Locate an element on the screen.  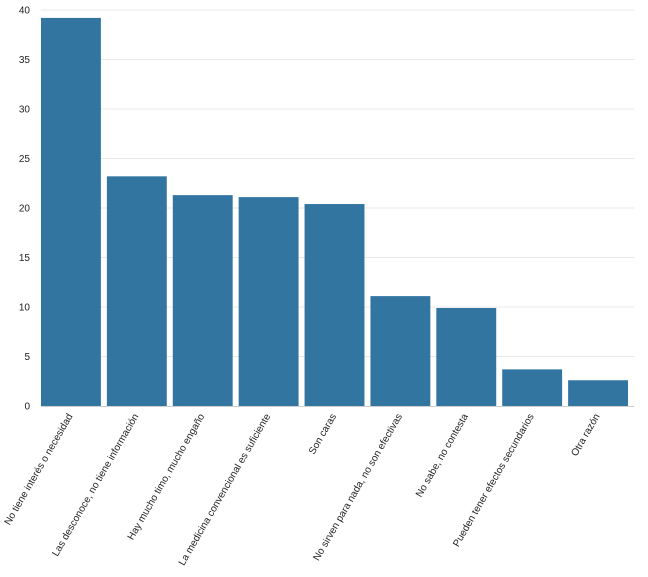
y-tick-label: 40 is located at coordinates (25, 11).